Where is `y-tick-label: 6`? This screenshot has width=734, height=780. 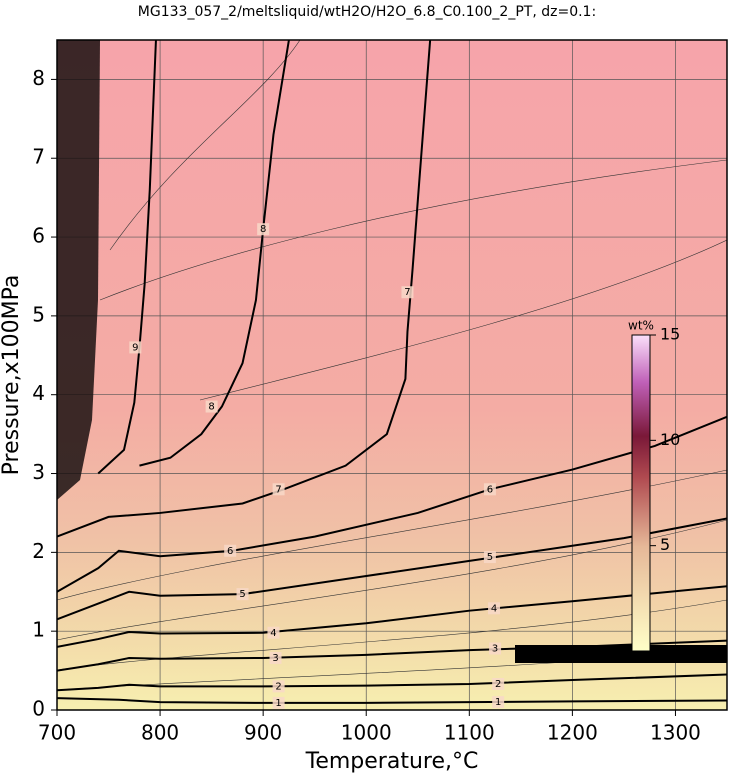 y-tick-label: 6 is located at coordinates (38, 236).